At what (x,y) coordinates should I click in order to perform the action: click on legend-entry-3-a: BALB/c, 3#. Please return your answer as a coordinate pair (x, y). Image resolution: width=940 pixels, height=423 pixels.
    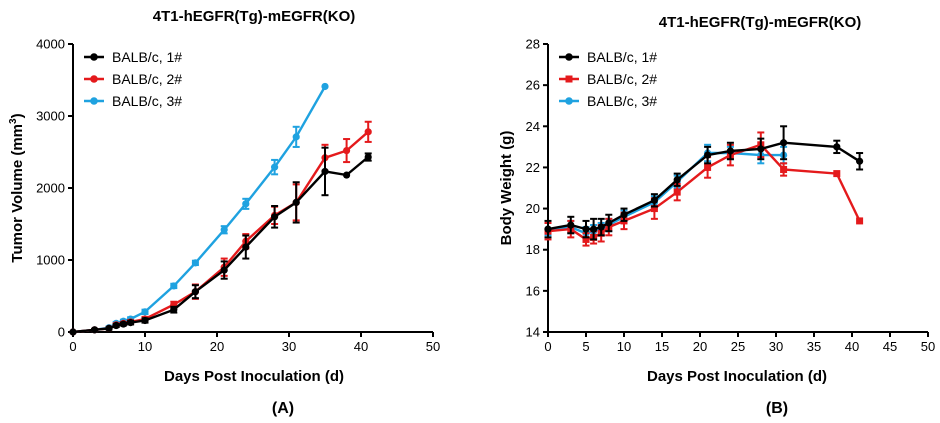
    Looking at the image, I should click on (133, 101).